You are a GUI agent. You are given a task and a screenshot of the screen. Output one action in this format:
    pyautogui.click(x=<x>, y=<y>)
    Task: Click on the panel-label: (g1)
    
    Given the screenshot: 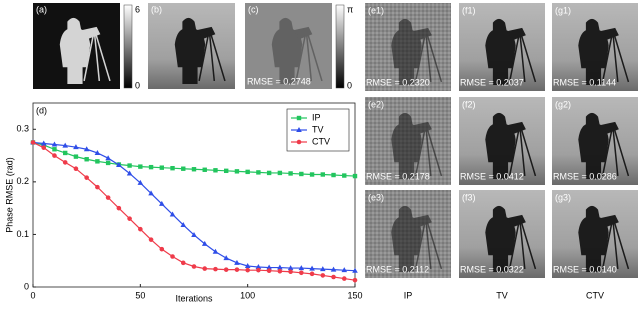 What is the action you would take?
    pyautogui.click(x=563, y=10)
    